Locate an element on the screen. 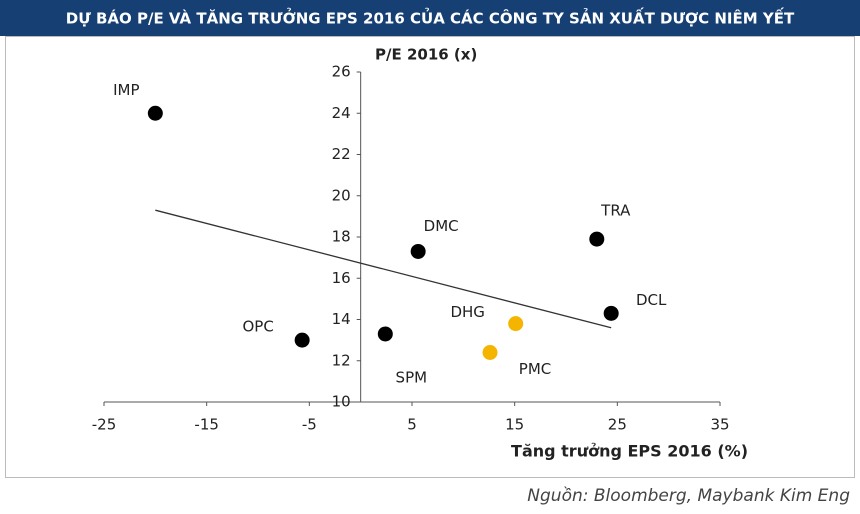 The height and width of the screenshot is (514, 860). y-tick-label: 14 is located at coordinates (341, 319).